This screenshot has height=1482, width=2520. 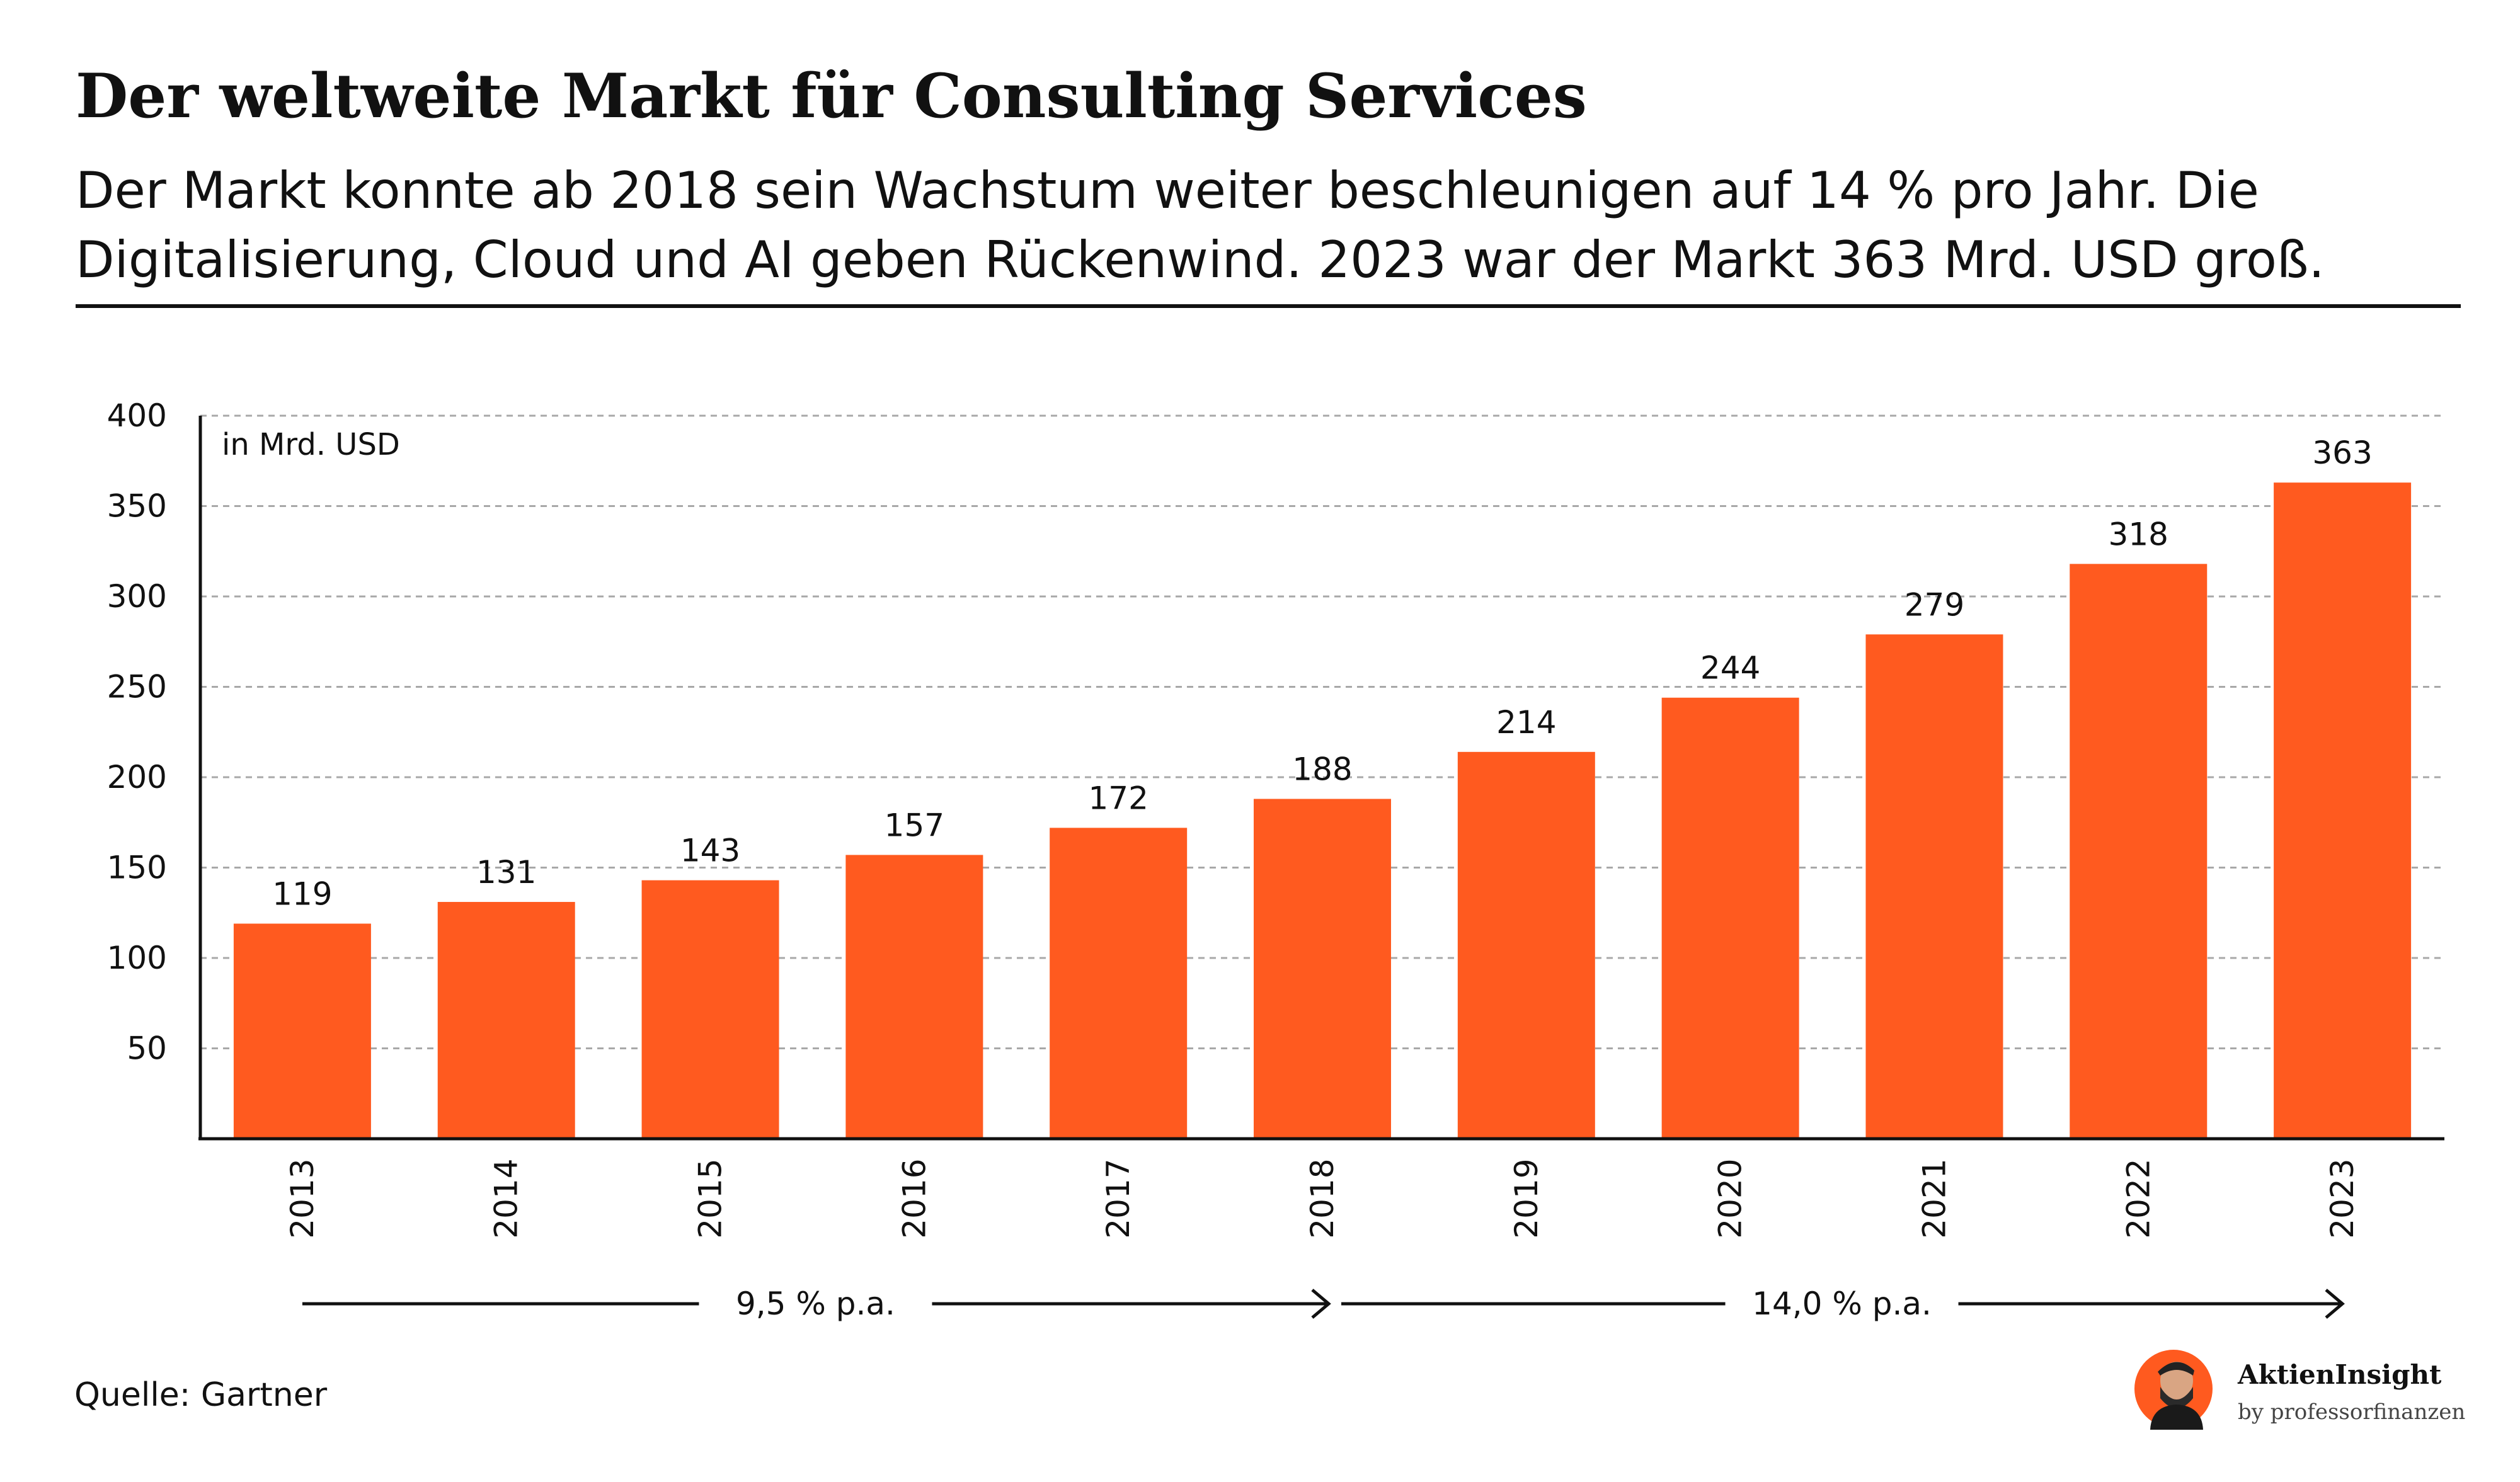 I want to click on unit-label: in Mrd. USD, so click(x=311, y=444).